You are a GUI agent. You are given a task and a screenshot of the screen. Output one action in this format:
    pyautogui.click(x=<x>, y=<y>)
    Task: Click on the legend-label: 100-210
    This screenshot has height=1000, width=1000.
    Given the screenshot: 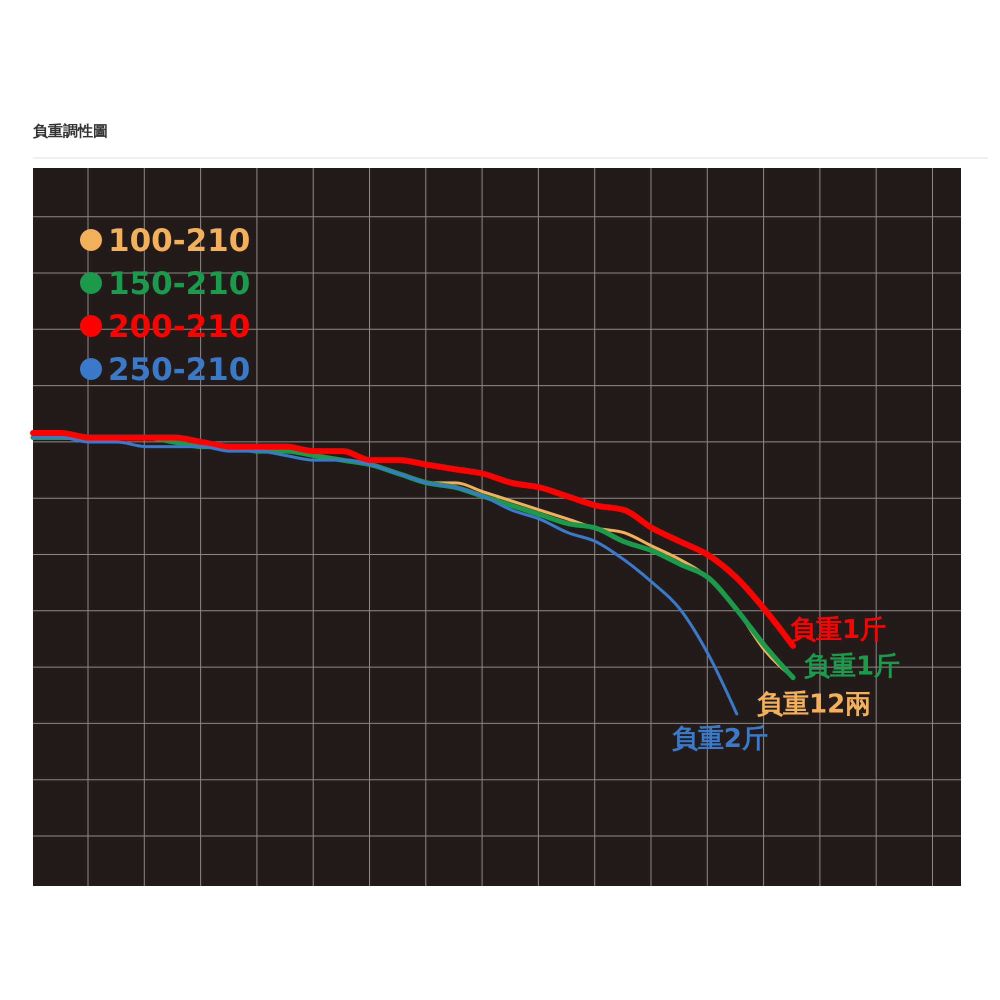 What is the action you would take?
    pyautogui.click(x=179, y=241)
    